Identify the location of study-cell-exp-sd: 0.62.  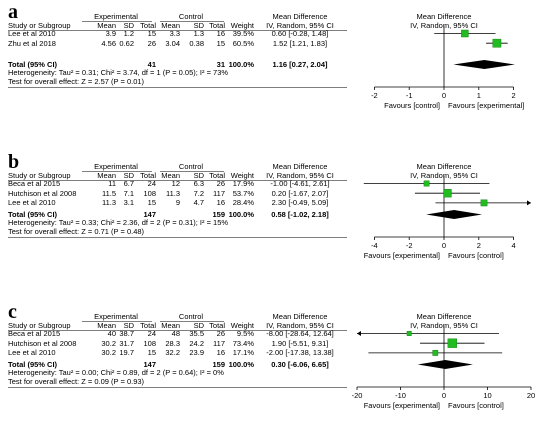
(126, 43).